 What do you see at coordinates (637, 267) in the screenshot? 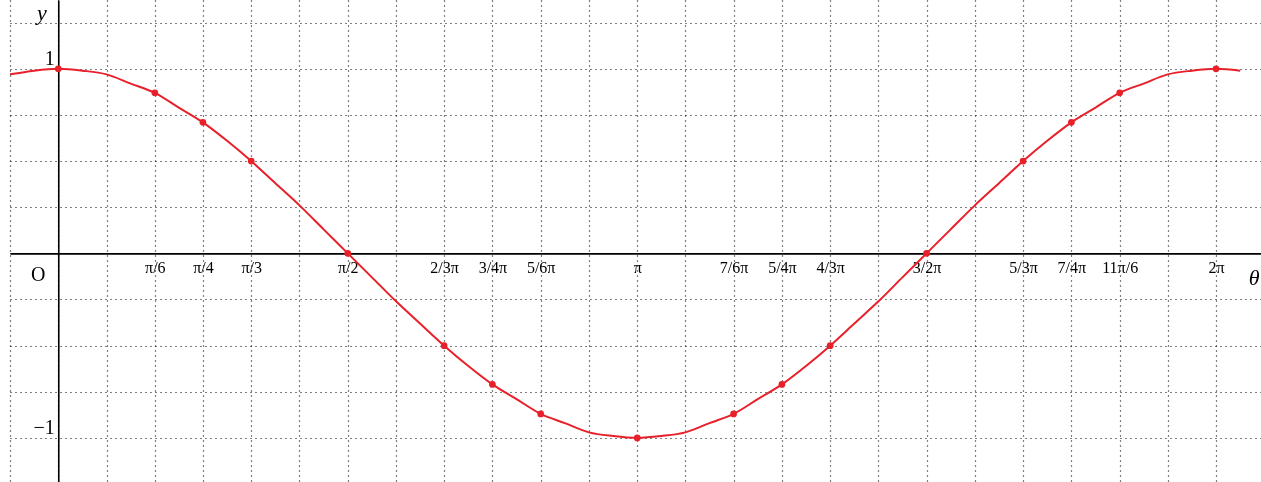
I see `x-tick-label: π` at bounding box center [637, 267].